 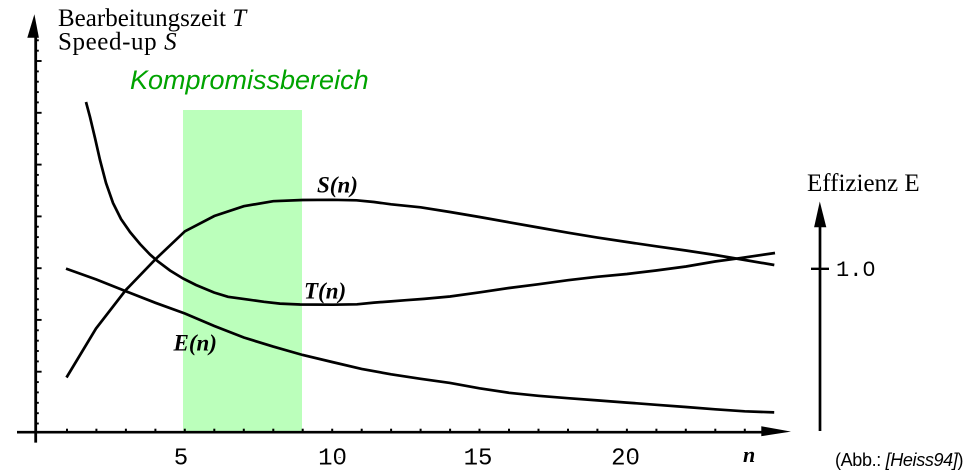 I want to click on svg-text: (Abb.: [Heiss94]), so click(x=899, y=460).